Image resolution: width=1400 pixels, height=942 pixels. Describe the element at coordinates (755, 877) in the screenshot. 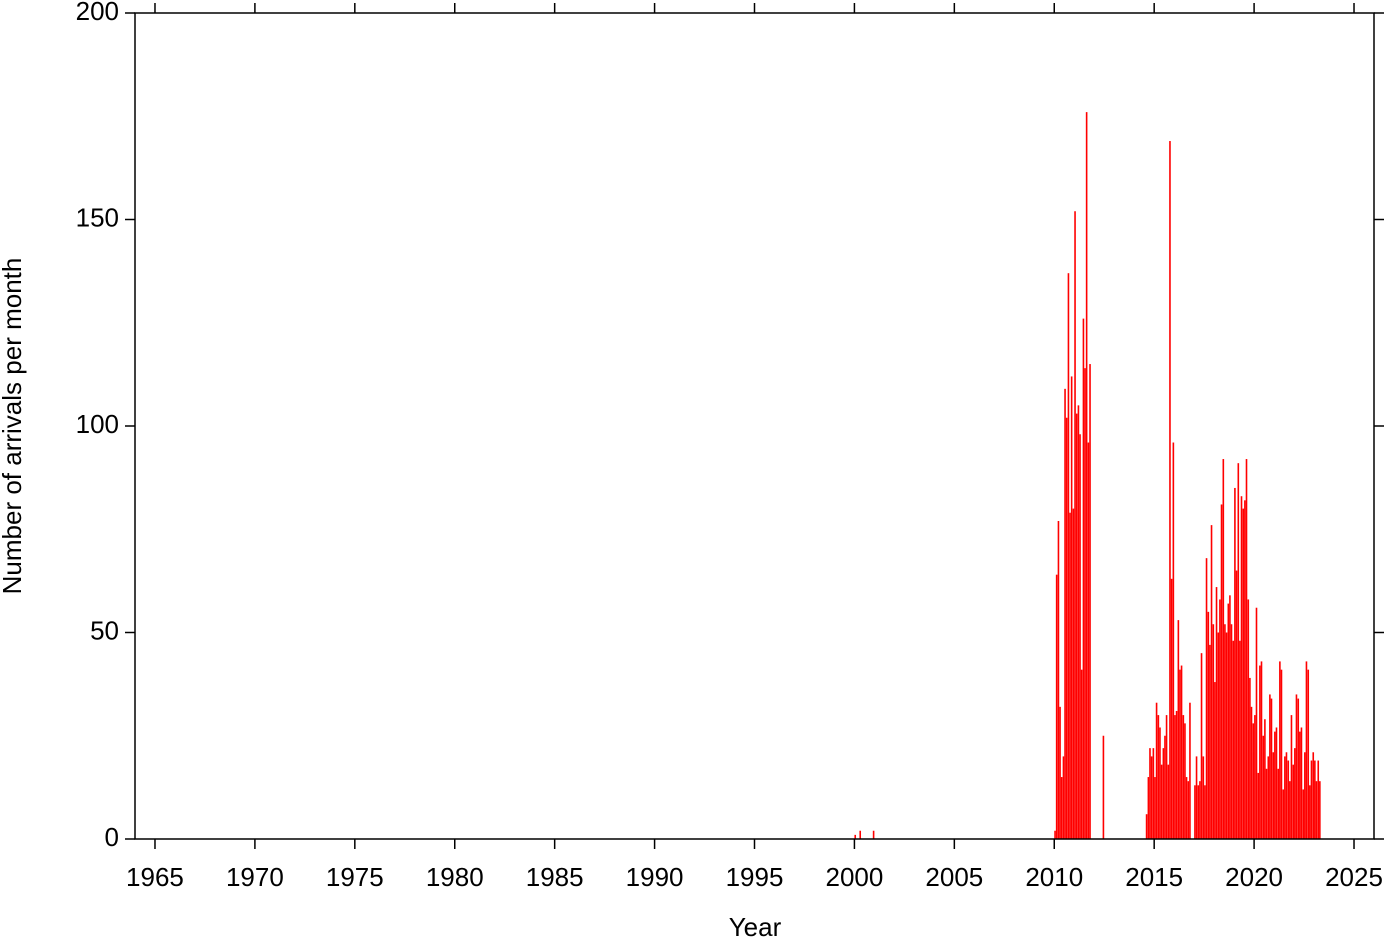

I see `x-tick-label: 1995` at that location.